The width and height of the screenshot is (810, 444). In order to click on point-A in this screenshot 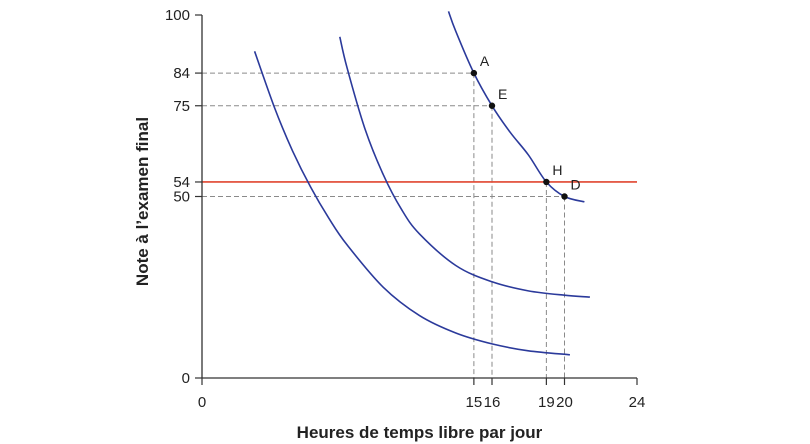, I will do `click(474, 73)`.